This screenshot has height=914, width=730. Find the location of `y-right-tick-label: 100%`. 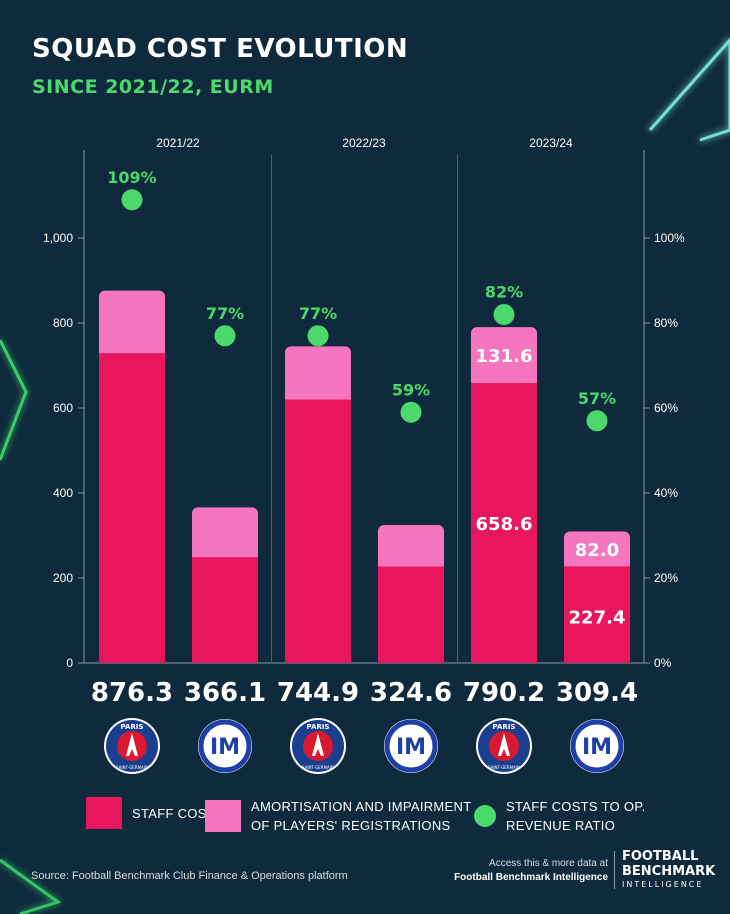

y-right-tick-label: 100% is located at coordinates (669, 238).